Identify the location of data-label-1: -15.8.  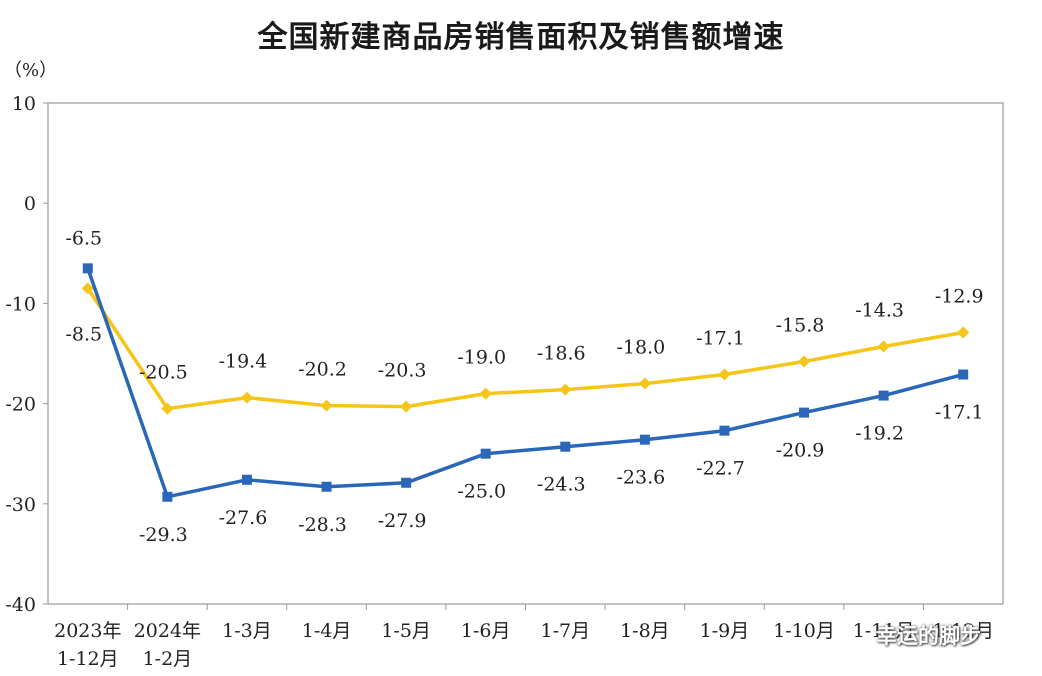
(800, 326).